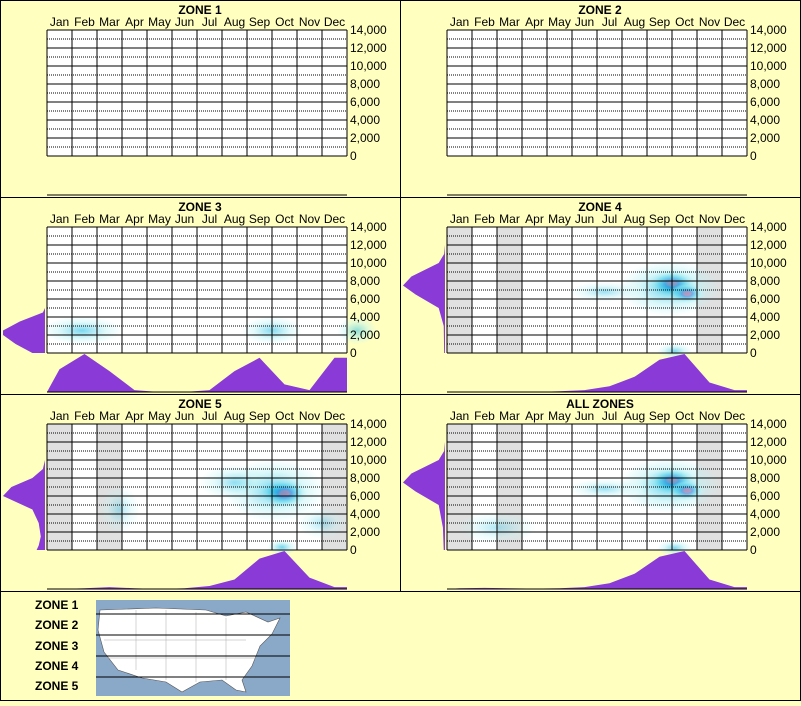 Image resolution: width=801 pixels, height=706 pixels. Describe the element at coordinates (600, 10) in the screenshot. I see `chart-title: ZONE 2` at that location.